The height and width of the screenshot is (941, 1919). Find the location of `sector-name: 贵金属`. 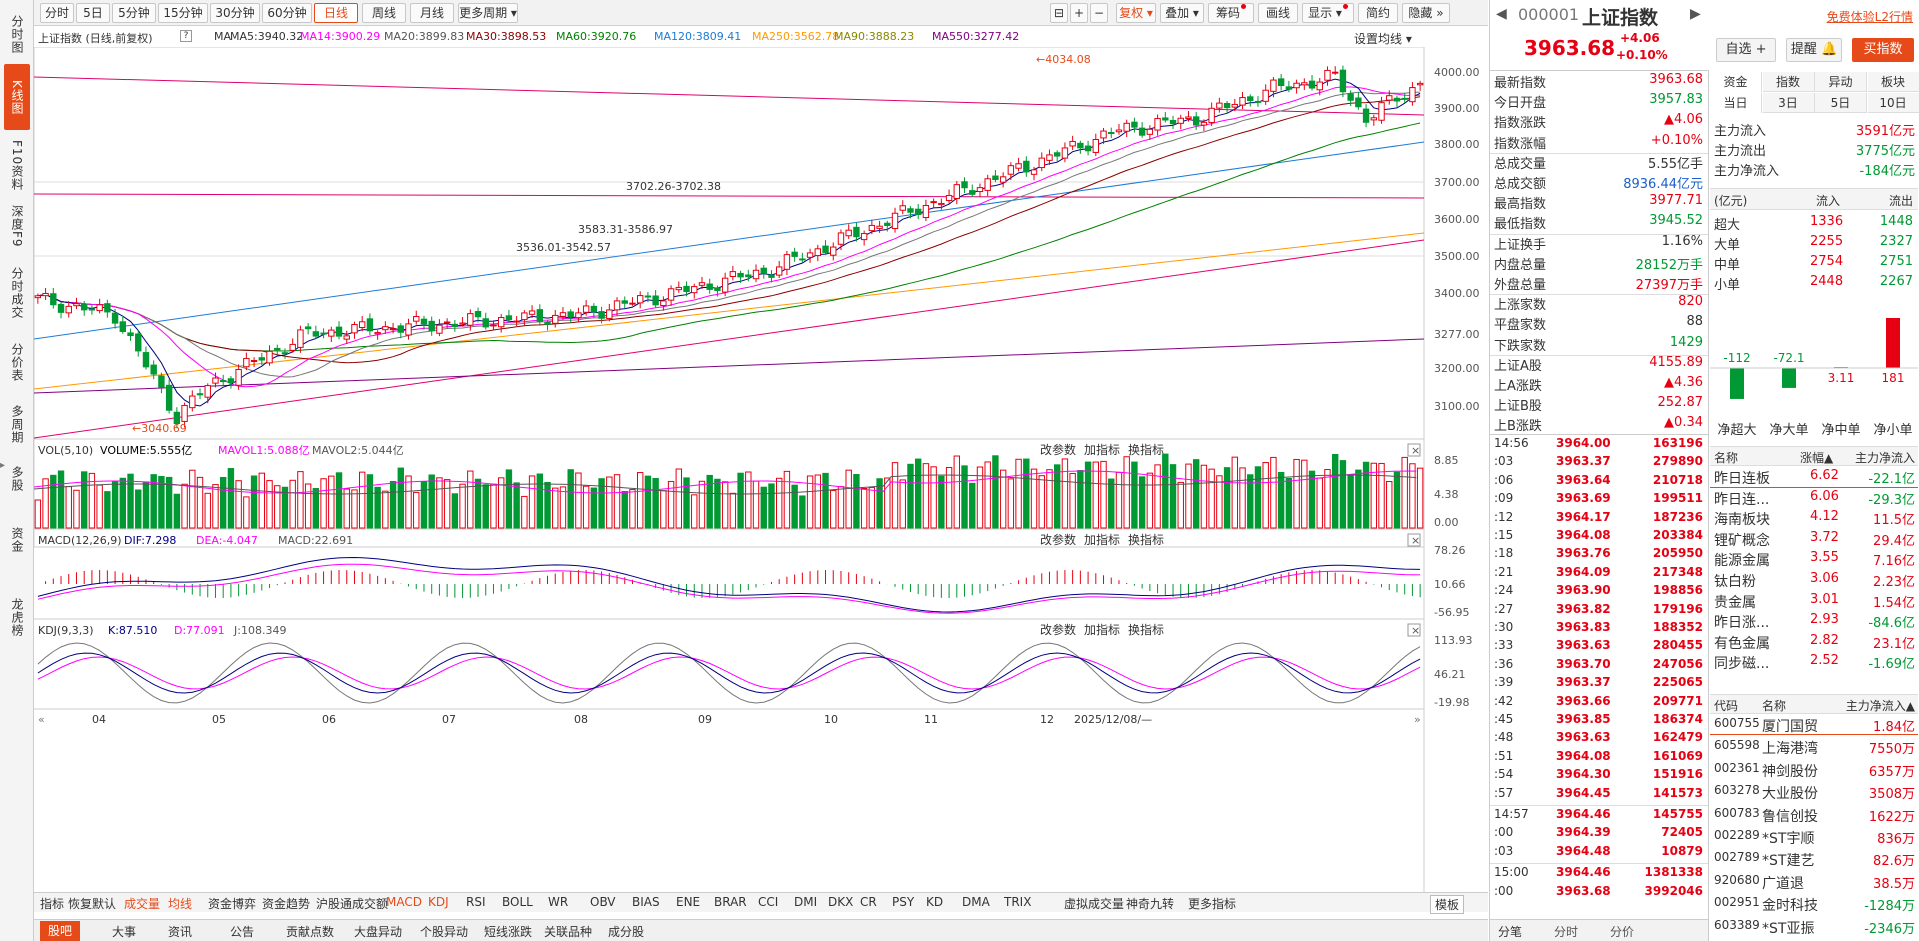

sector-name: 贵金属 is located at coordinates (1735, 602).